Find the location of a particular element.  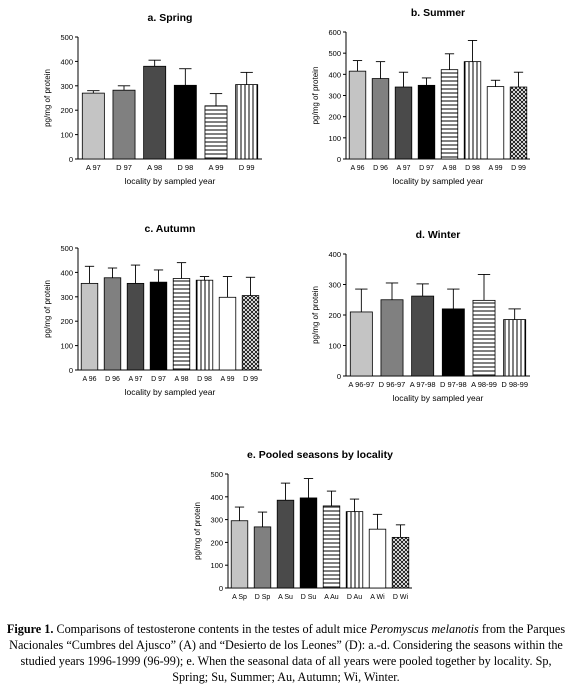

chart-title: b. Summer is located at coordinates (438, 13).